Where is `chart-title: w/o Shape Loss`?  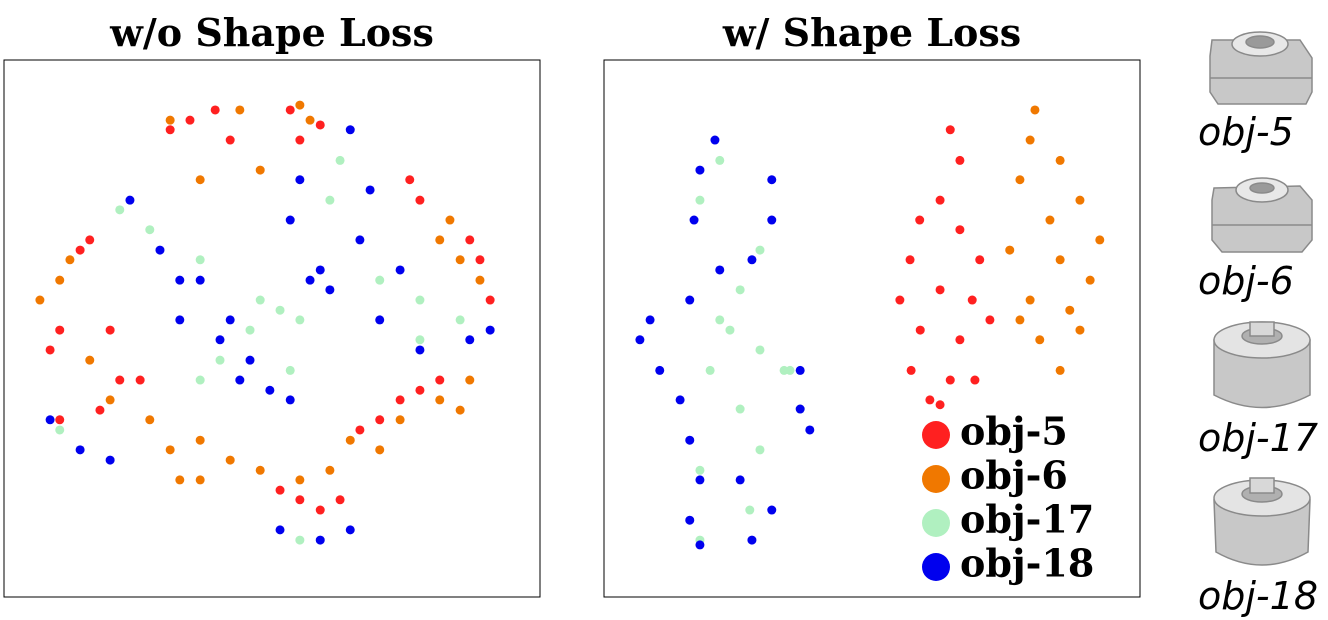 chart-title: w/o Shape Loss is located at coordinates (271, 32).